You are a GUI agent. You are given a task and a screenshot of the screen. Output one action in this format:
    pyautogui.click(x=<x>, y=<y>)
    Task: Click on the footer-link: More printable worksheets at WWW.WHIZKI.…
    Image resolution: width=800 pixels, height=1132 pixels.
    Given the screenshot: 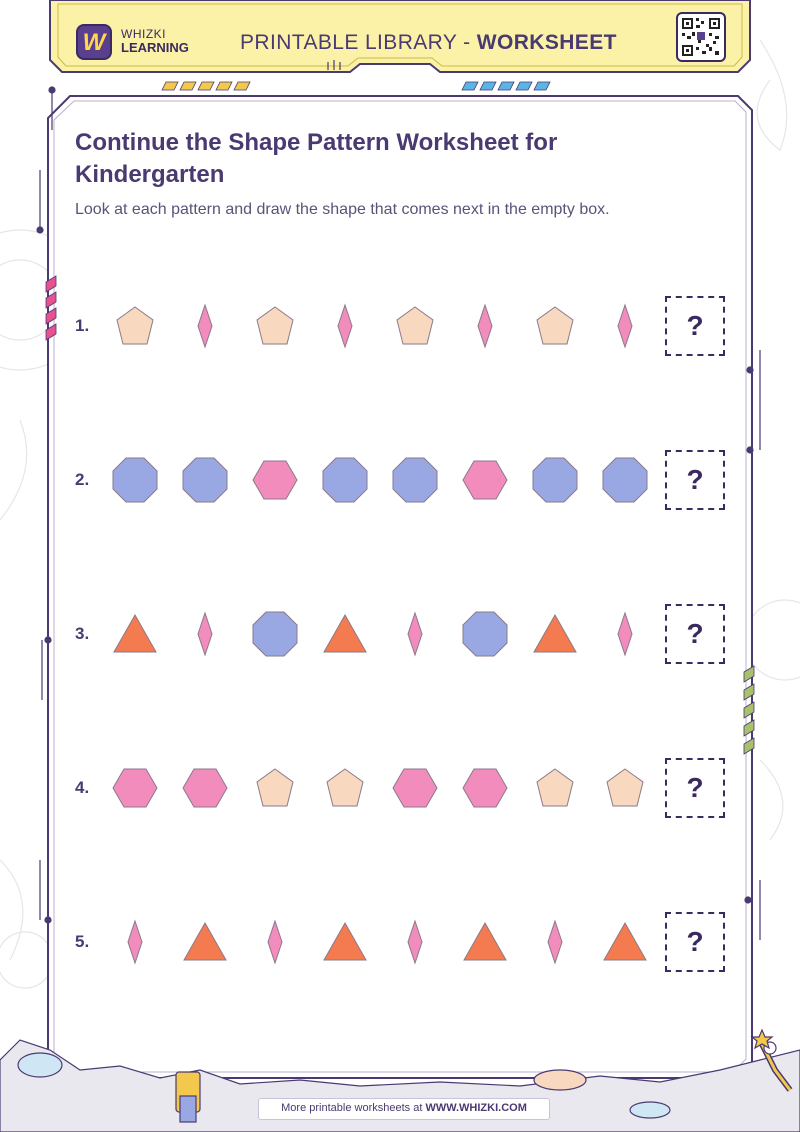 What is the action you would take?
    pyautogui.click(x=404, y=1109)
    